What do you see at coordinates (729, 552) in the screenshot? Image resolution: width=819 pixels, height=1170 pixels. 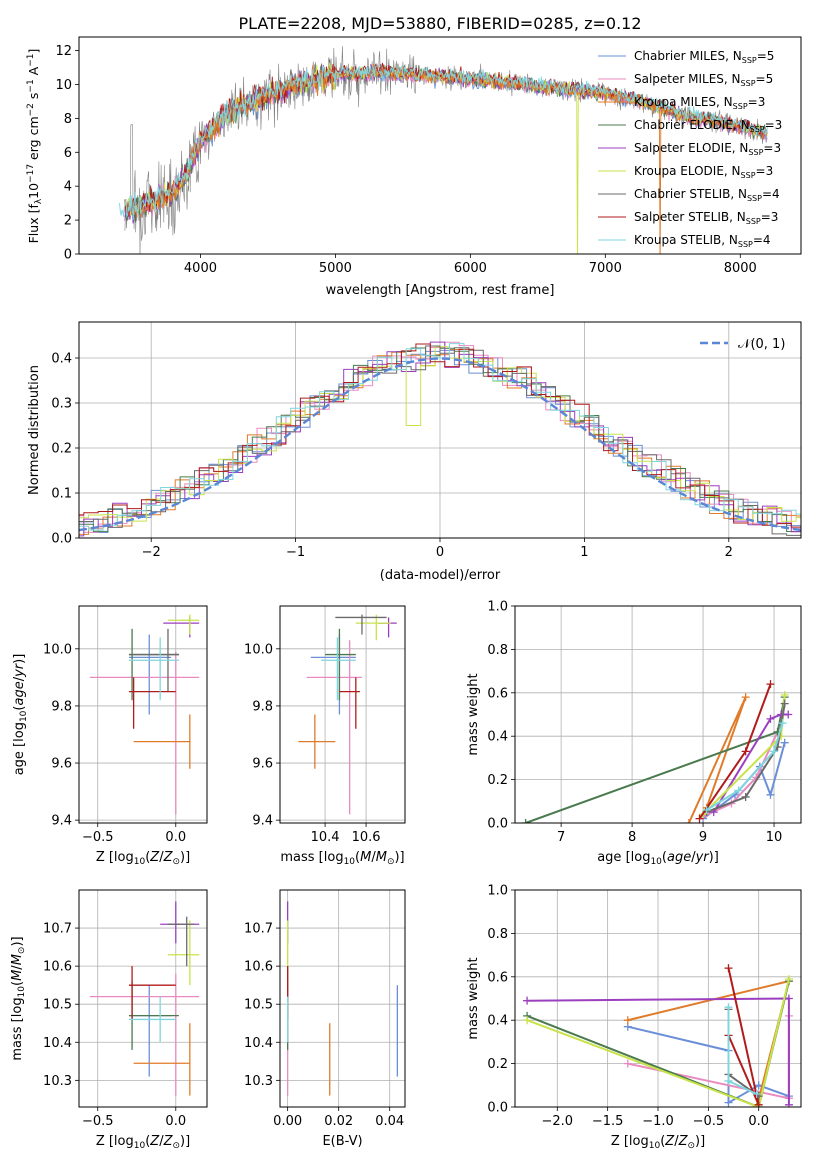 I see `x-tick-label: 2` at bounding box center [729, 552].